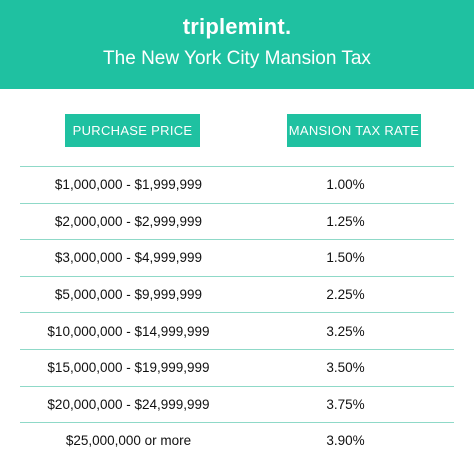 This screenshot has width=474, height=474. I want to click on brand-logo: triplemint., so click(237, 27).